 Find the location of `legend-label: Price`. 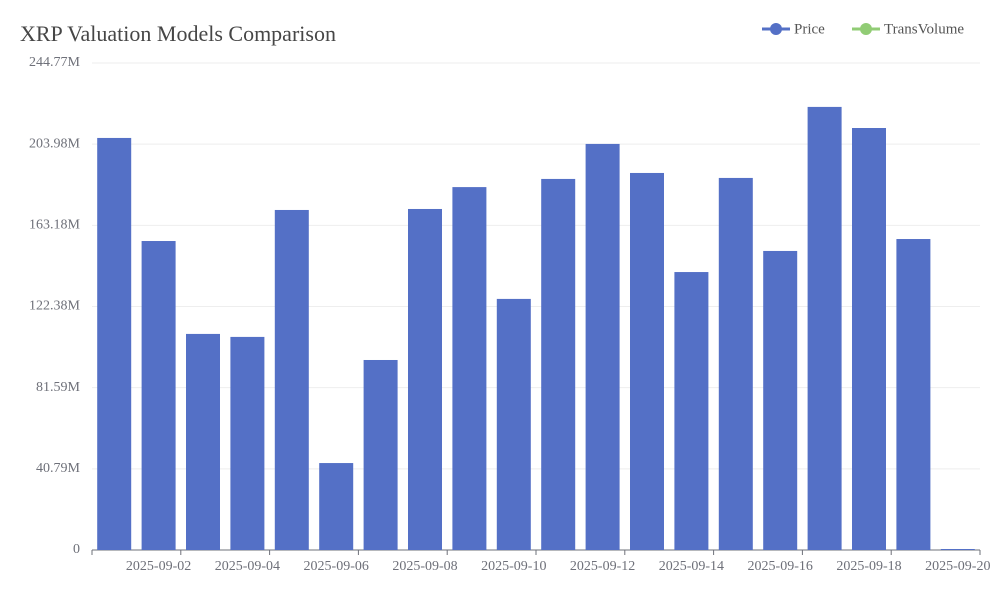

legend-label: Price is located at coordinates (809, 29).